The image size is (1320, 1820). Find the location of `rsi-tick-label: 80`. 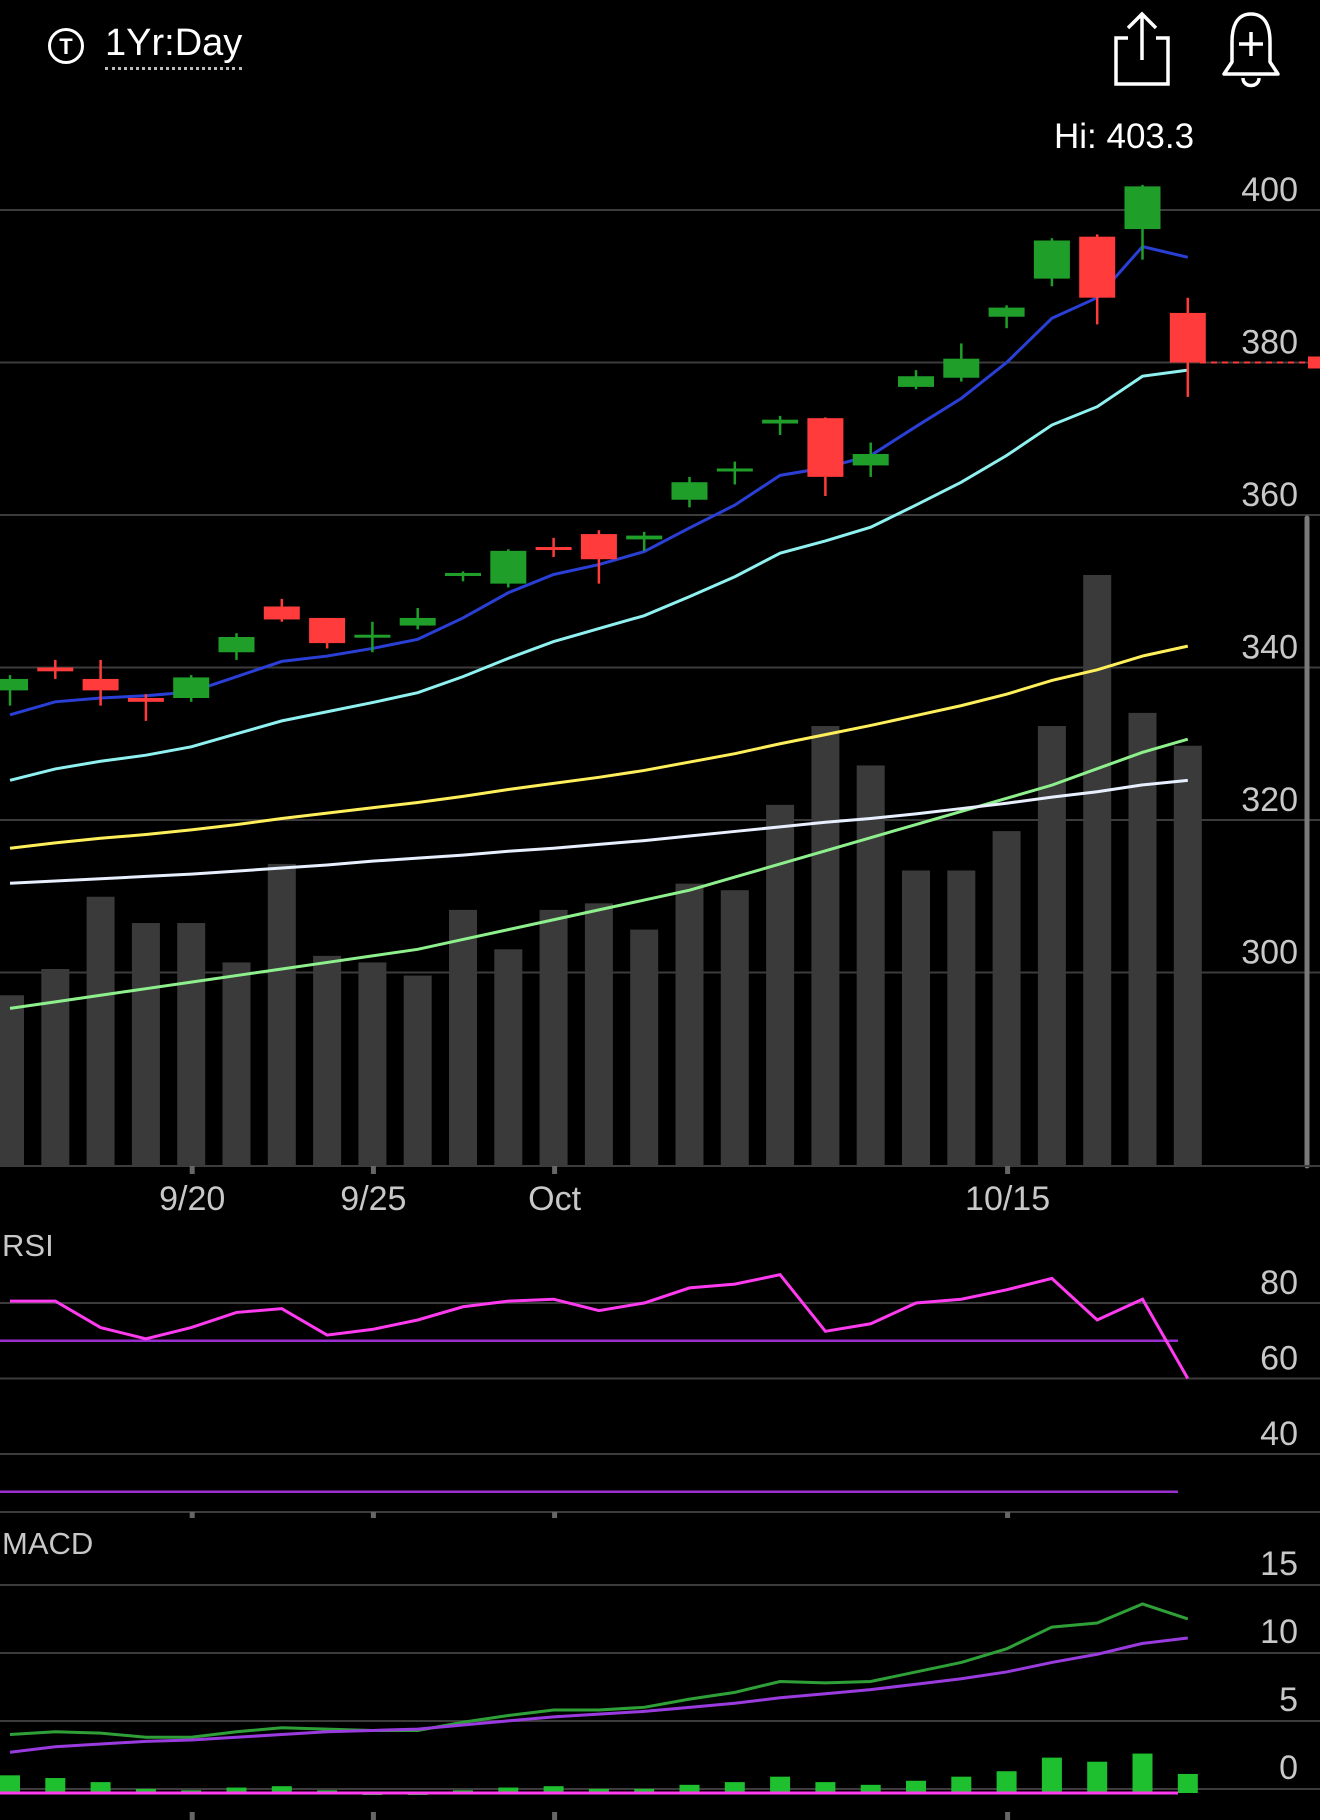

rsi-tick-label: 80 is located at coordinates (1279, 1283).